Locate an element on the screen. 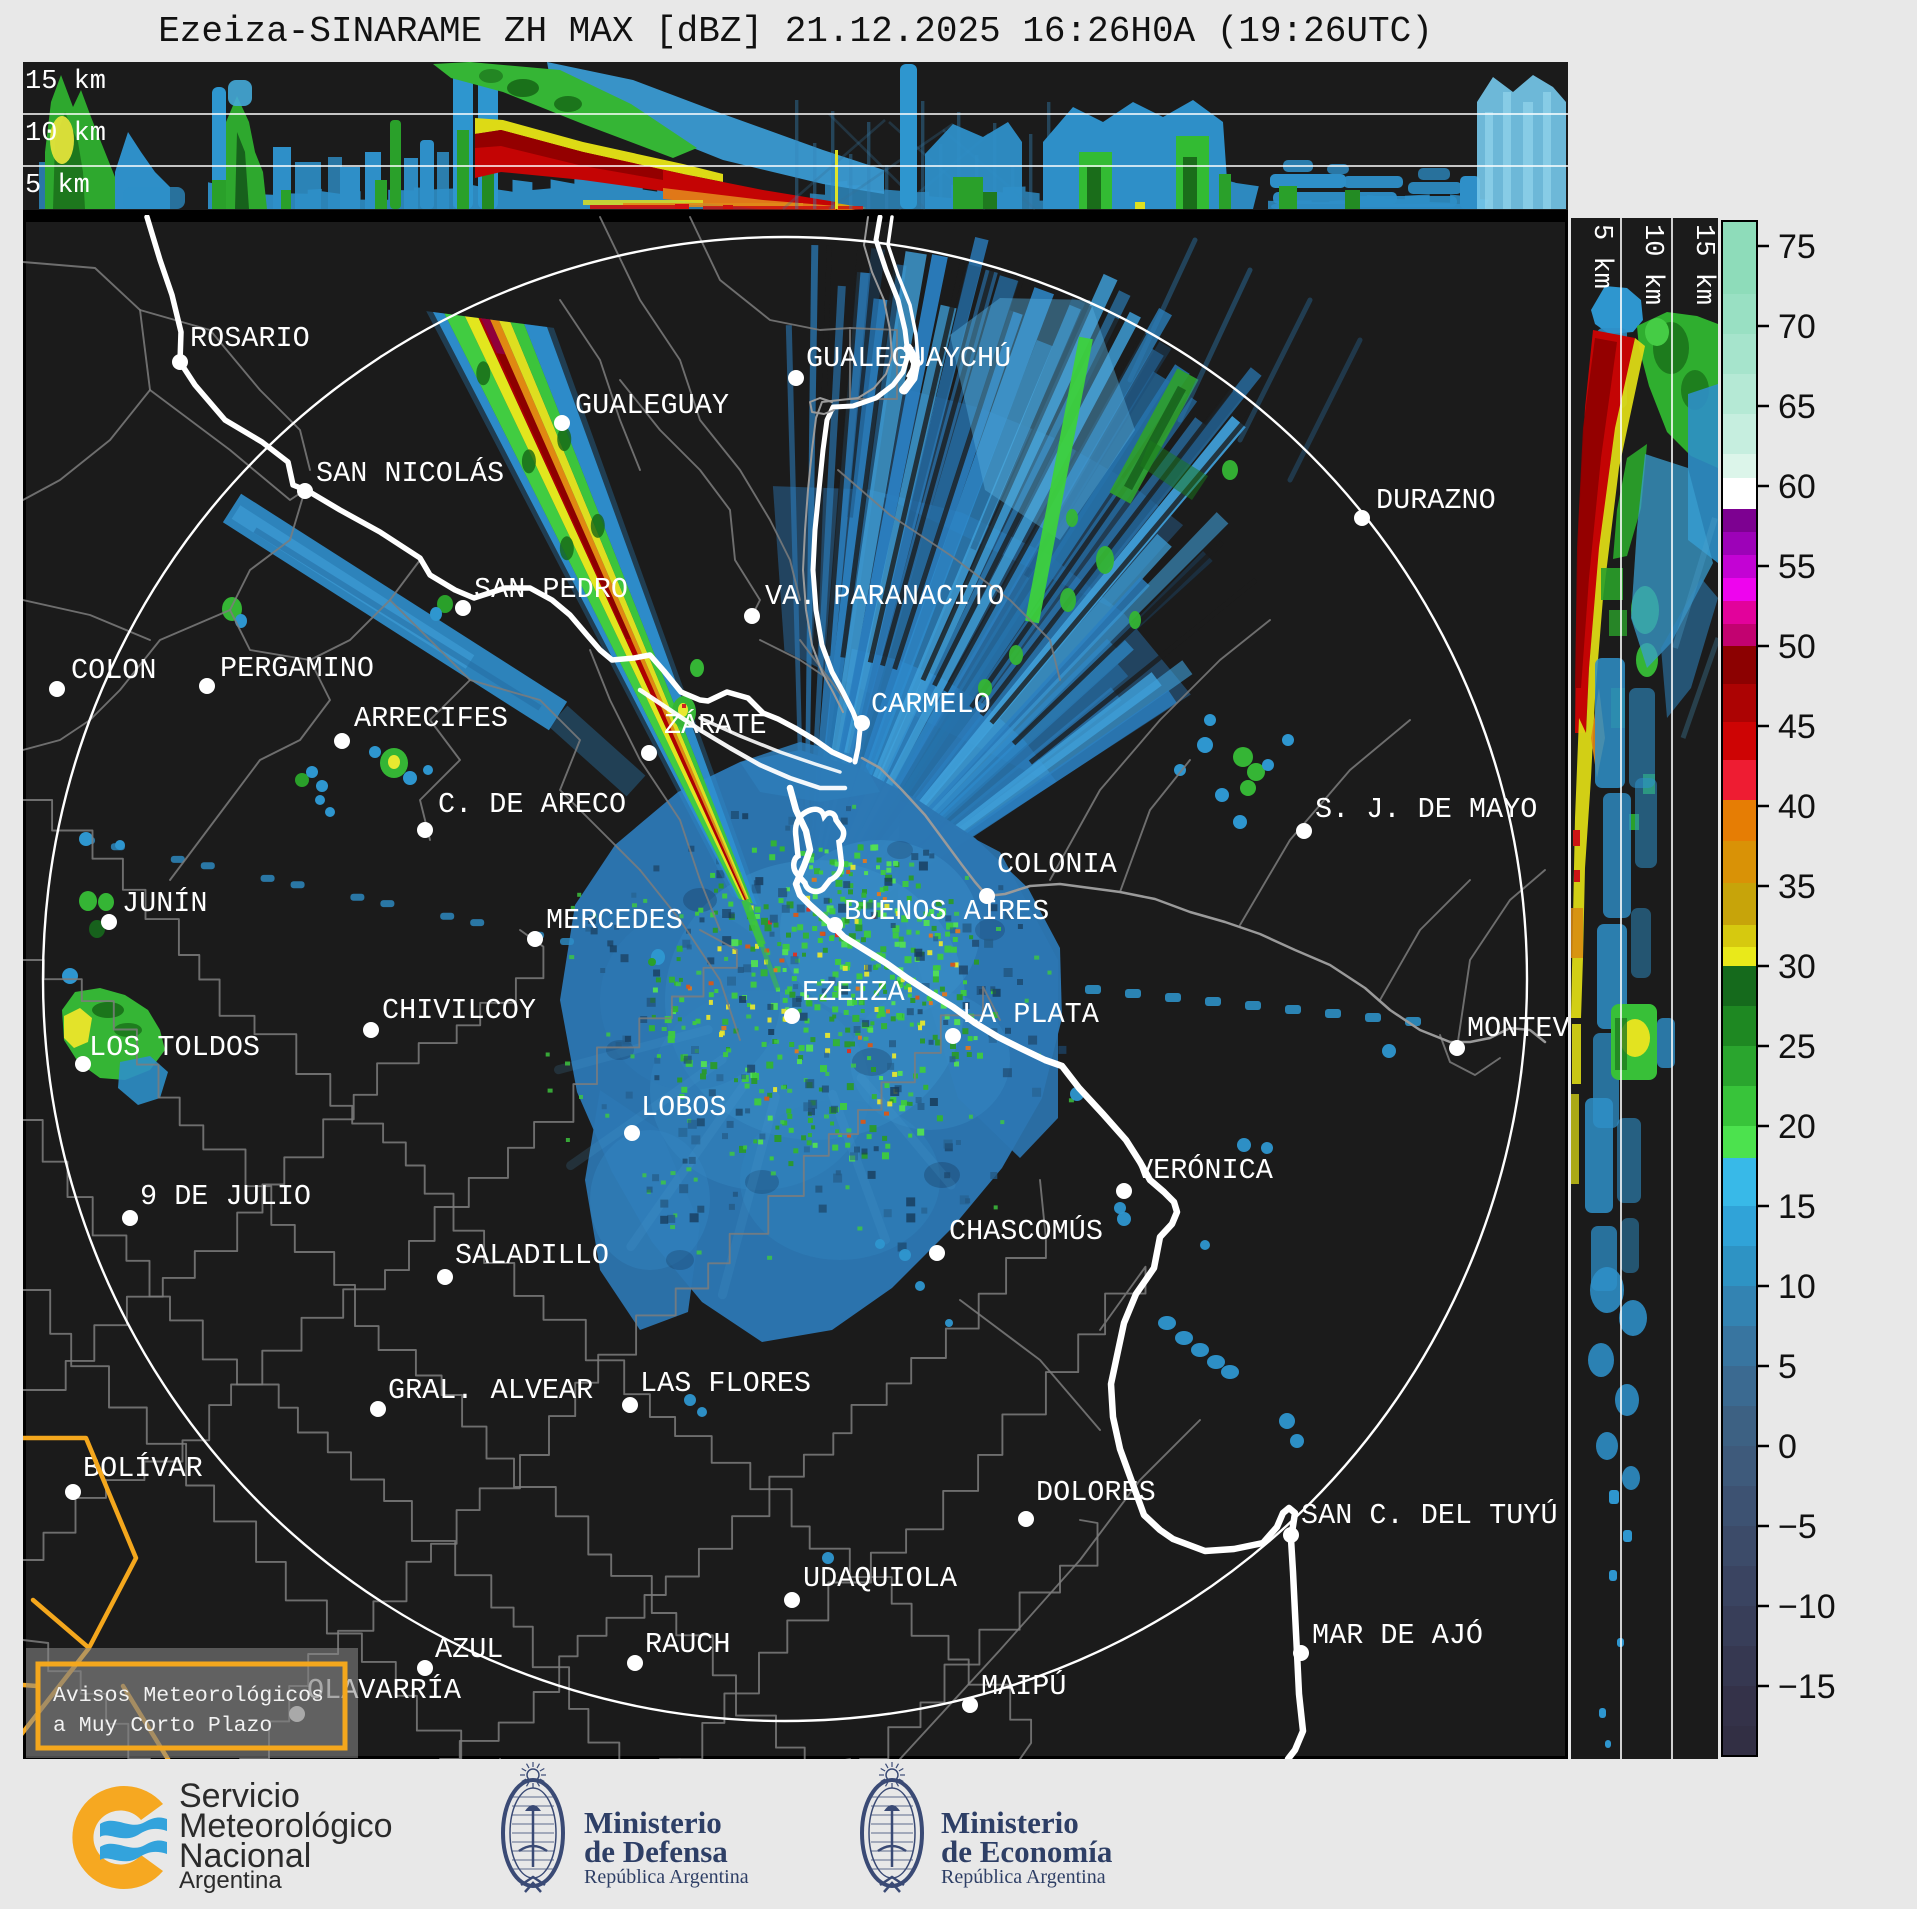  svg-text: VA. PARANACITO is located at coordinates (884, 596).